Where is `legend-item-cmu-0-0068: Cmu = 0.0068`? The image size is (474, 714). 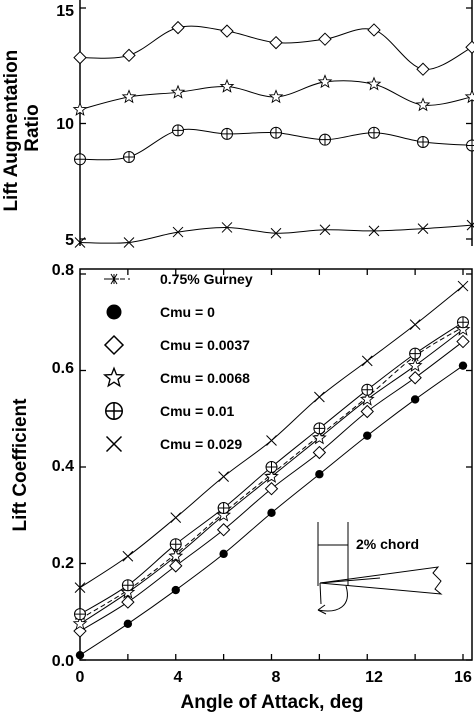 legend-item-cmu-0-0068: Cmu = 0.0068 is located at coordinates (176, 377).